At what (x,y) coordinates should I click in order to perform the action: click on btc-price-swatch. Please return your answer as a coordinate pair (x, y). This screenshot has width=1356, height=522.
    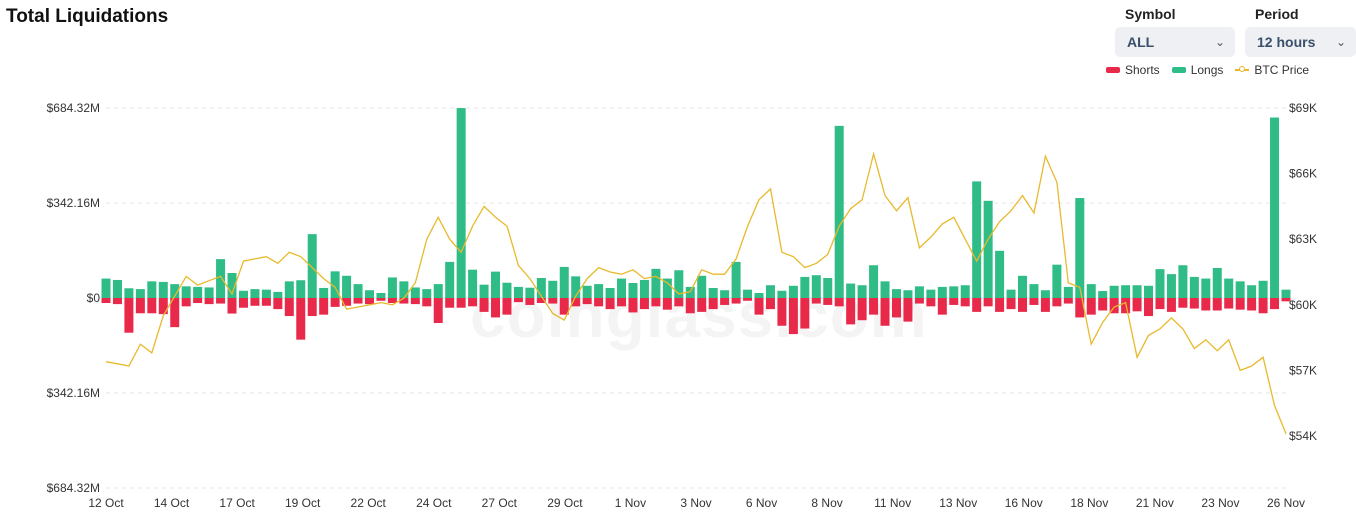
    Looking at the image, I should click on (1242, 69).